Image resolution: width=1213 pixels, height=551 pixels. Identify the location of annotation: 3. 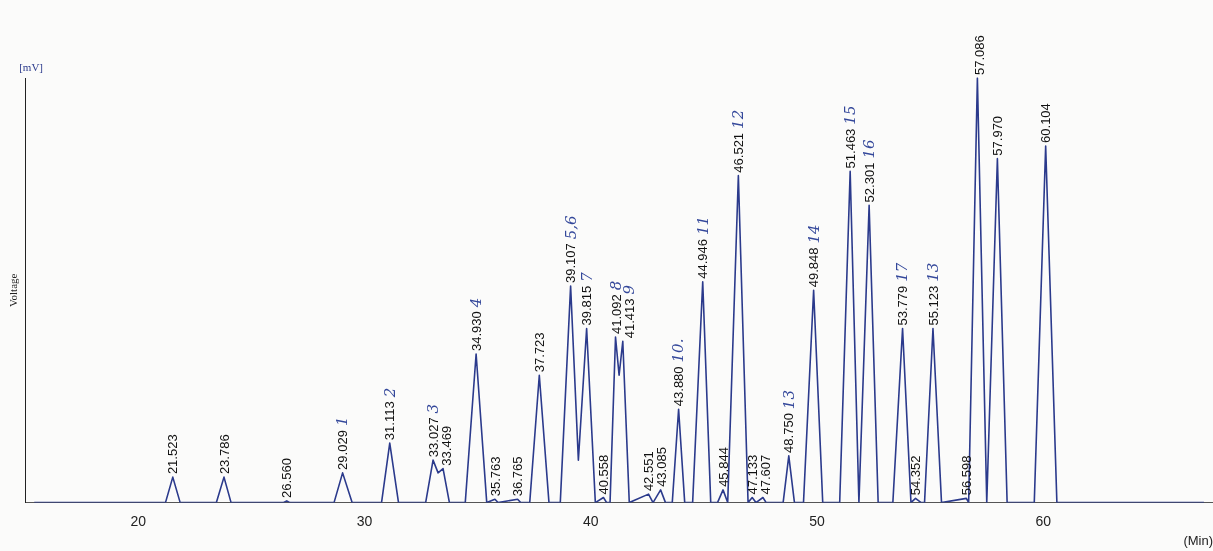
(432, 408).